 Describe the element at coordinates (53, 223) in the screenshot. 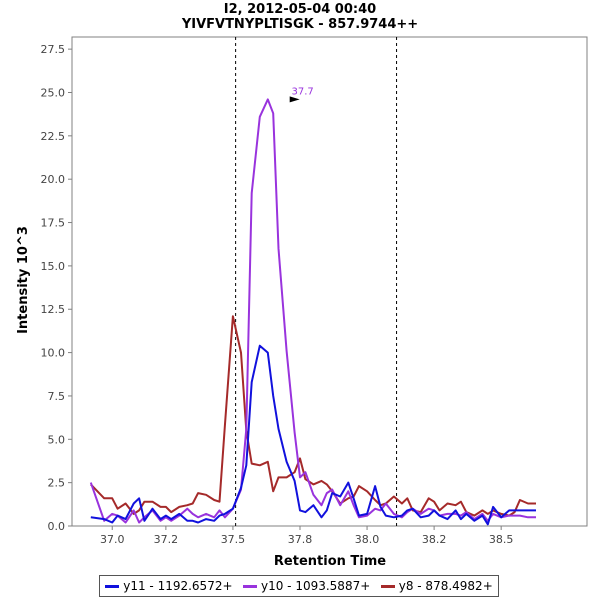

I see `y-tick-label: 17.5` at that location.